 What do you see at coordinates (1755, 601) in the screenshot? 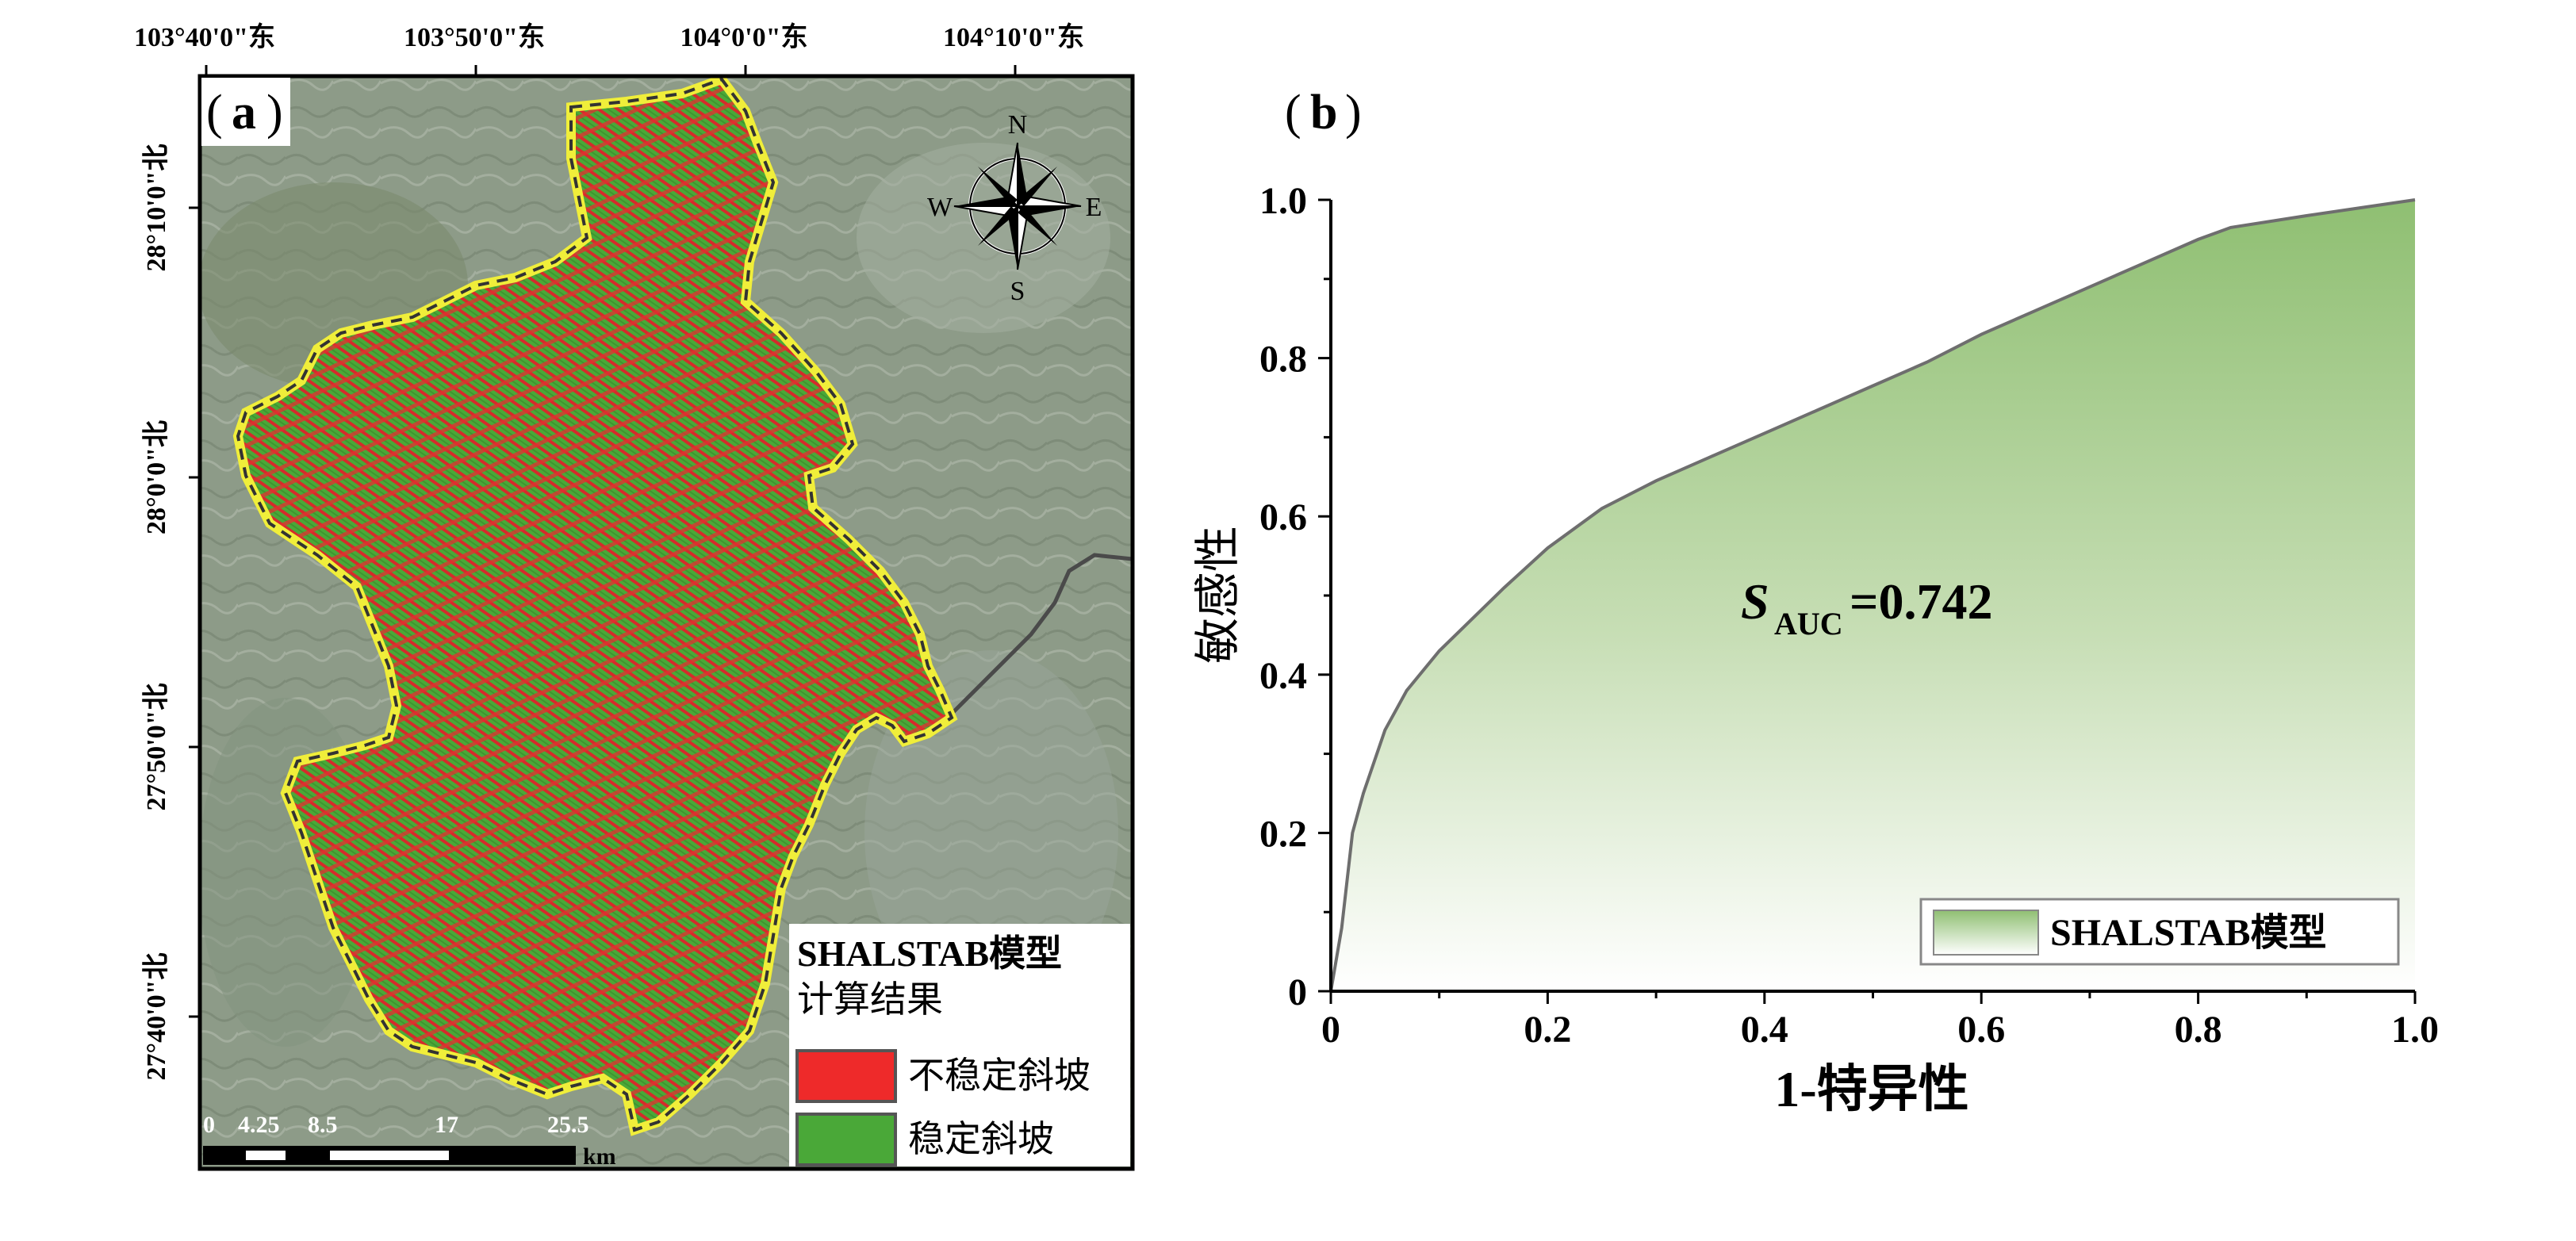
I see `auc-symbol: S` at bounding box center [1755, 601].